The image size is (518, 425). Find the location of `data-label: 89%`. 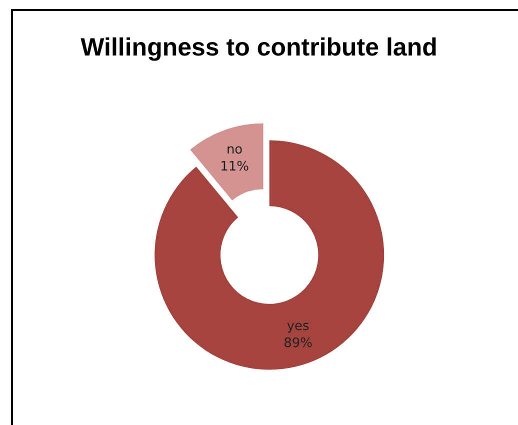

data-label: 89% is located at coordinates (298, 343).